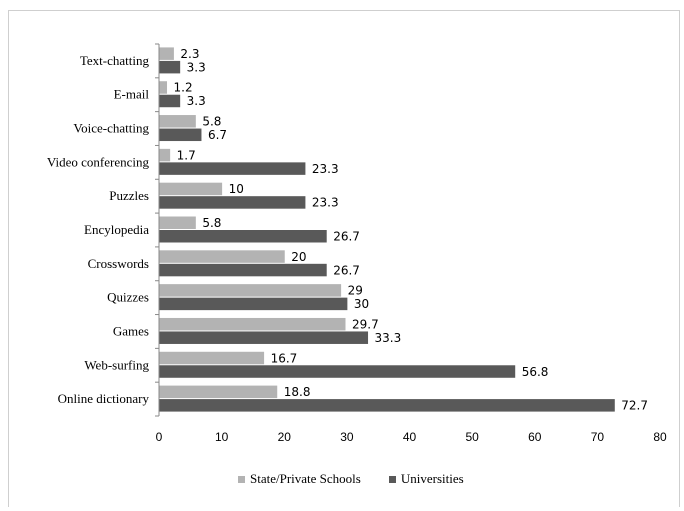 Image resolution: width=684 pixels, height=511 pixels. Describe the element at coordinates (305, 478) in the screenshot. I see `legend-label-state: State/Private Schools` at that location.